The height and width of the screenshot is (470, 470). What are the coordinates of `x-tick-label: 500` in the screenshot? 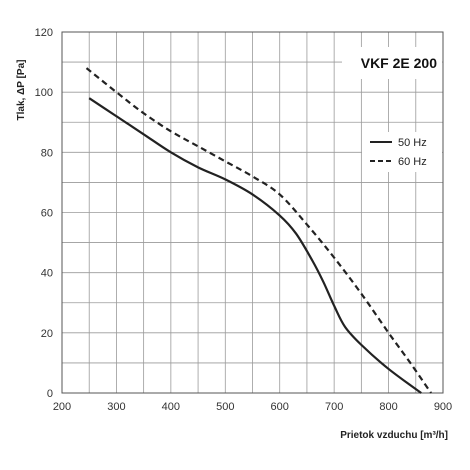 It's located at (225, 407).